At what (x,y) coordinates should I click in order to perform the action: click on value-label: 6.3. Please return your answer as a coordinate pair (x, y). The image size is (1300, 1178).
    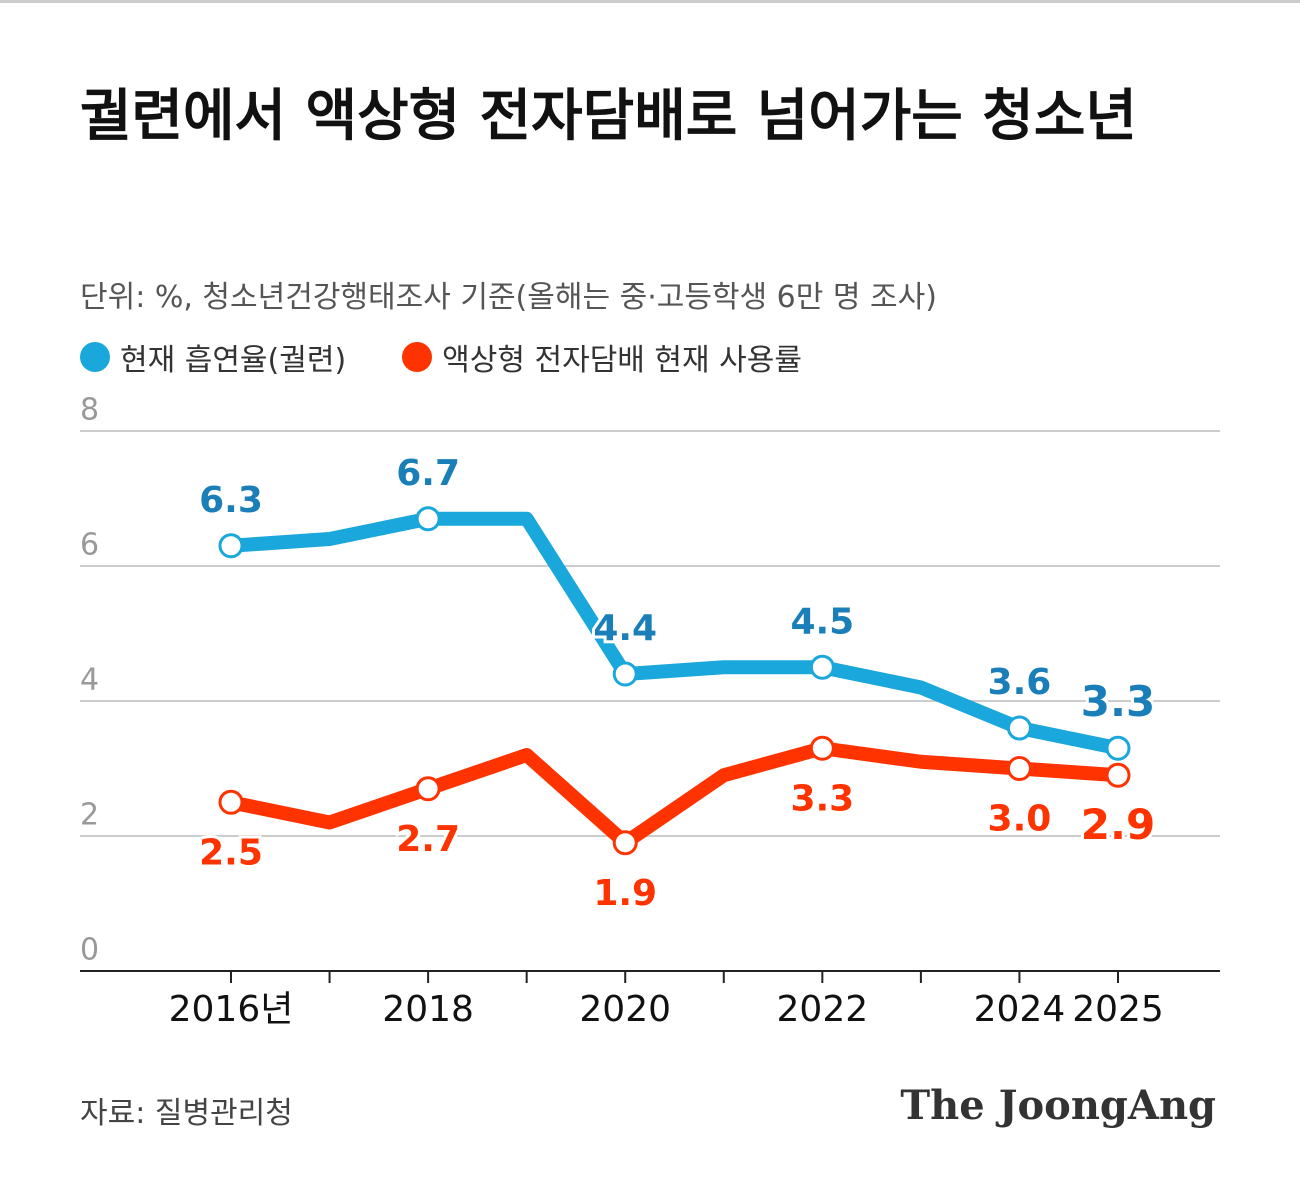
    Looking at the image, I should click on (231, 500).